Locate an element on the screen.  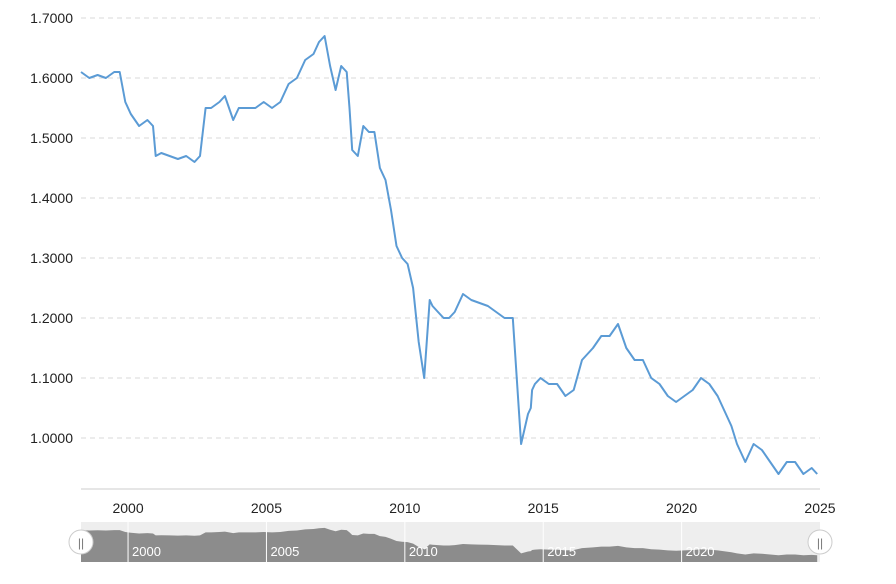
y-tick-label: 1.7000 is located at coordinates (51, 18).